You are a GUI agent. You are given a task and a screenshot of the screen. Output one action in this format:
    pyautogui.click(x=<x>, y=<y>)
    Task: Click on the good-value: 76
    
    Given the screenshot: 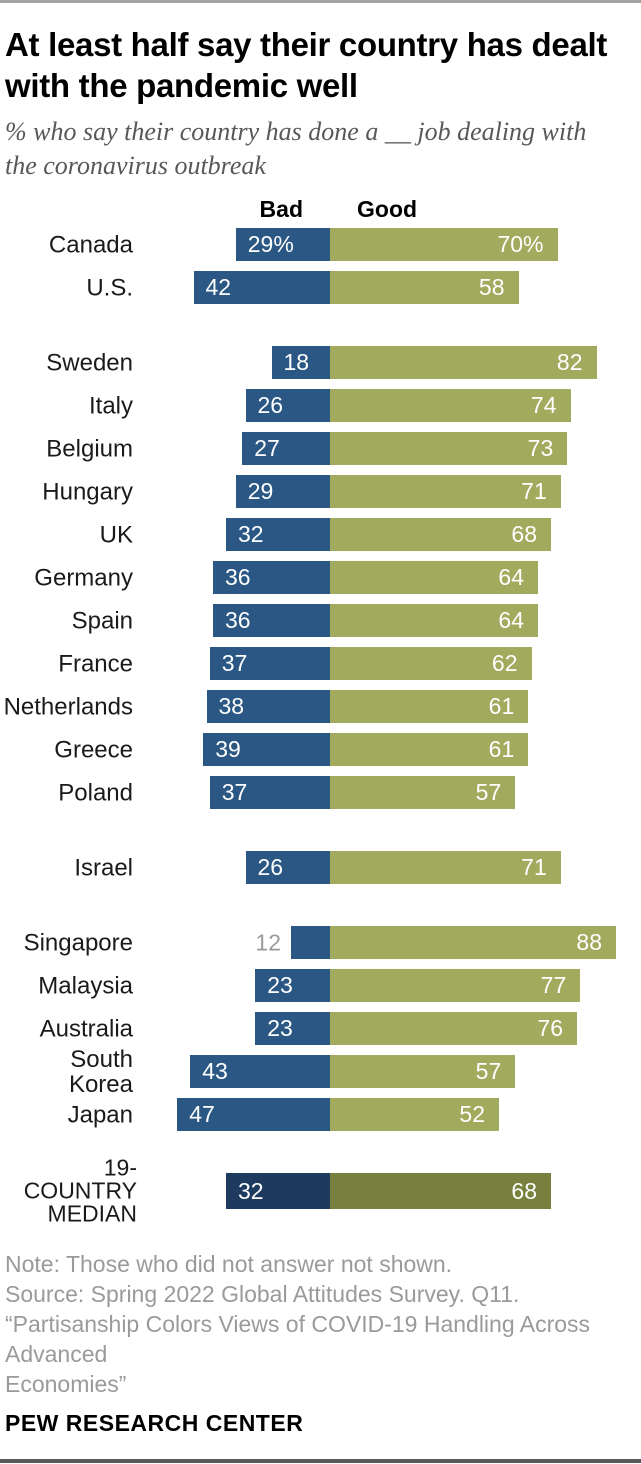 What is the action you would take?
    pyautogui.click(x=550, y=1028)
    